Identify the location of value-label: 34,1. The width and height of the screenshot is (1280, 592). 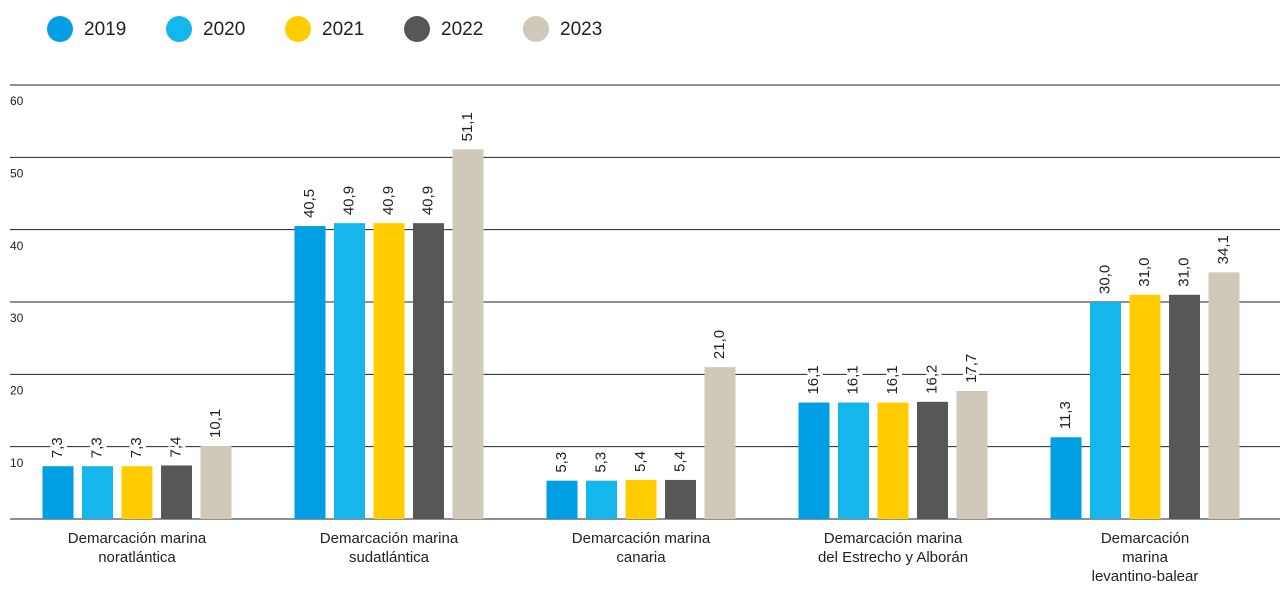
(1223, 249).